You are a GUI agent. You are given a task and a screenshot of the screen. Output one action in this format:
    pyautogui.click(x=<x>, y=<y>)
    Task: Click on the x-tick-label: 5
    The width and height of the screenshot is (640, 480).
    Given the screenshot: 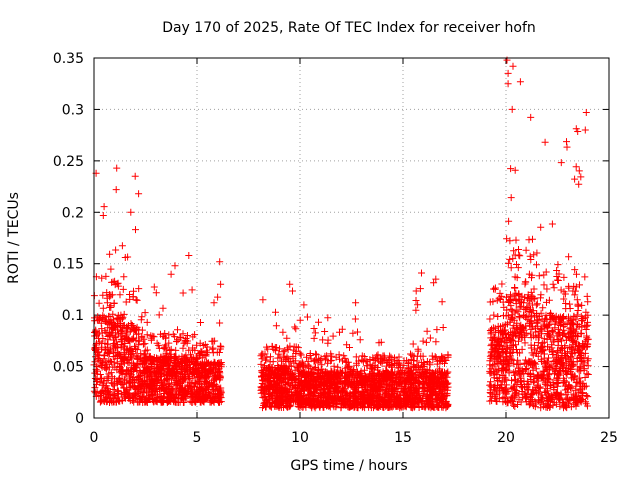 What is the action you would take?
    pyautogui.click(x=197, y=438)
    